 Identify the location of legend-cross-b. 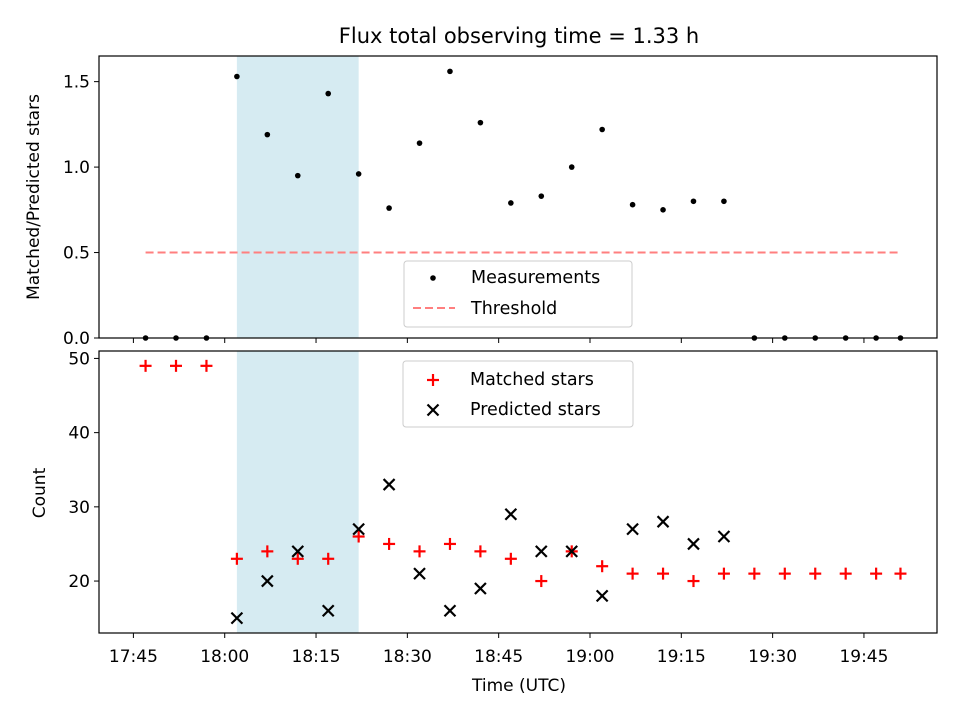
(433, 410).